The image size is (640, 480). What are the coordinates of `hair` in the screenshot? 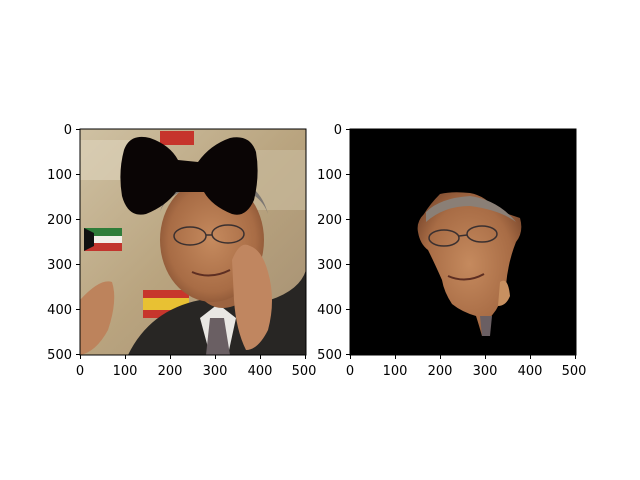 It's located at (471, 209).